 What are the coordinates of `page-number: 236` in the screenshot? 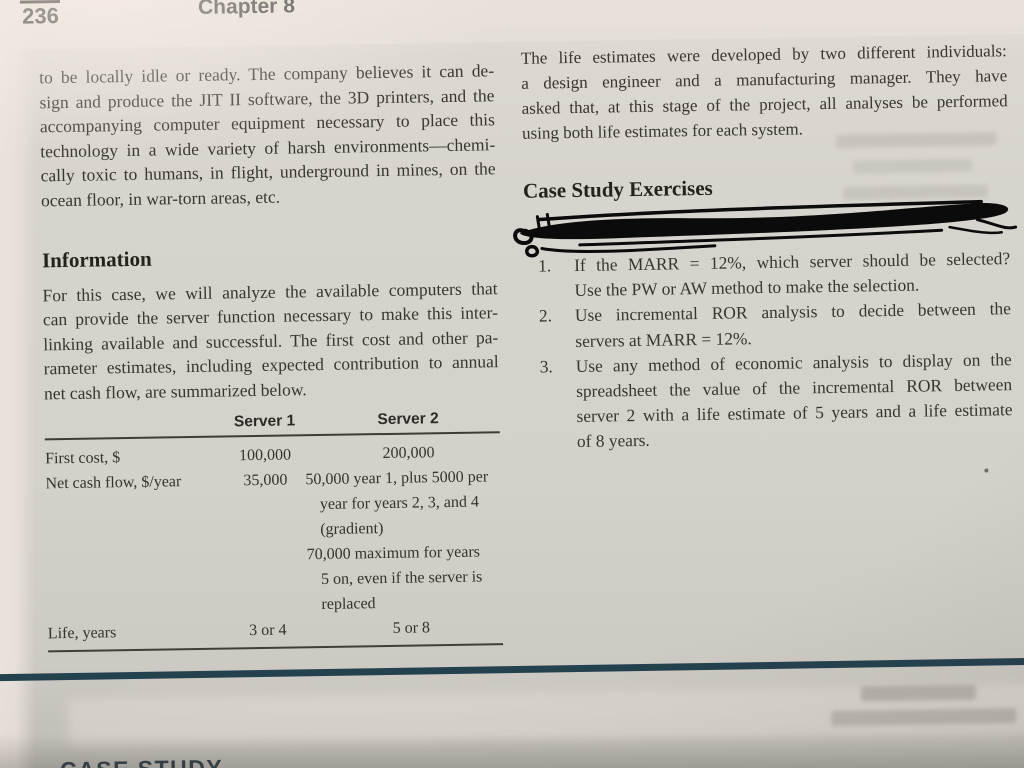 It's located at (40, 16).